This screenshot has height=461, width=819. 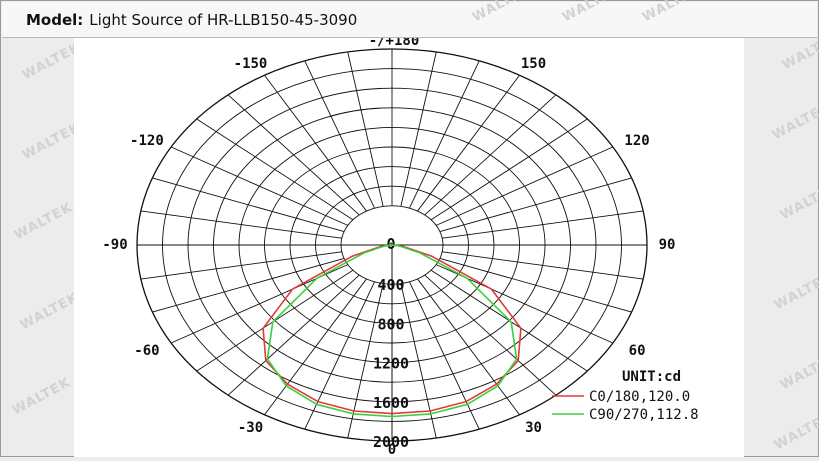 What do you see at coordinates (651, 377) in the screenshot?
I see `unit-label: UNIT:cd` at bounding box center [651, 377].